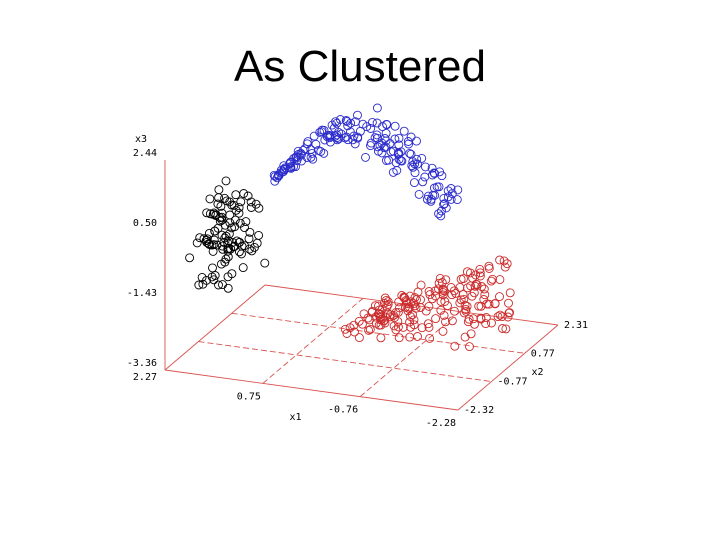  Describe the element at coordinates (295, 417) in the screenshot. I see `x1-axis-label: x1` at that location.